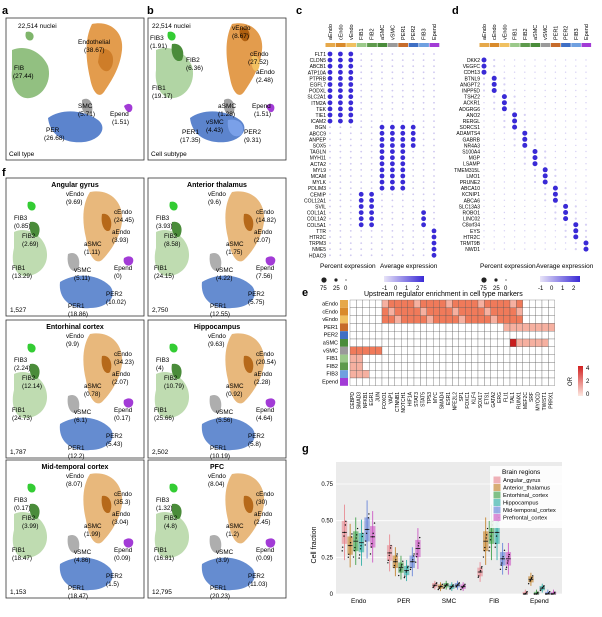 This screenshot has width=602, height=617. What do you see at coordinates (555, 45) in the screenshot?
I see `panel-d-column-color` at bounding box center [555, 45].